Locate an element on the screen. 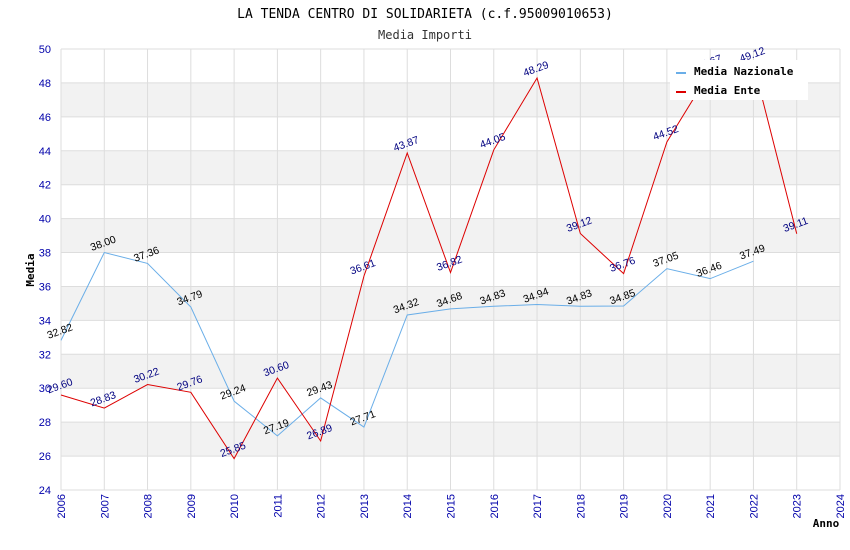  legend-label-media-nazionale: Media Nazionale is located at coordinates (744, 71).